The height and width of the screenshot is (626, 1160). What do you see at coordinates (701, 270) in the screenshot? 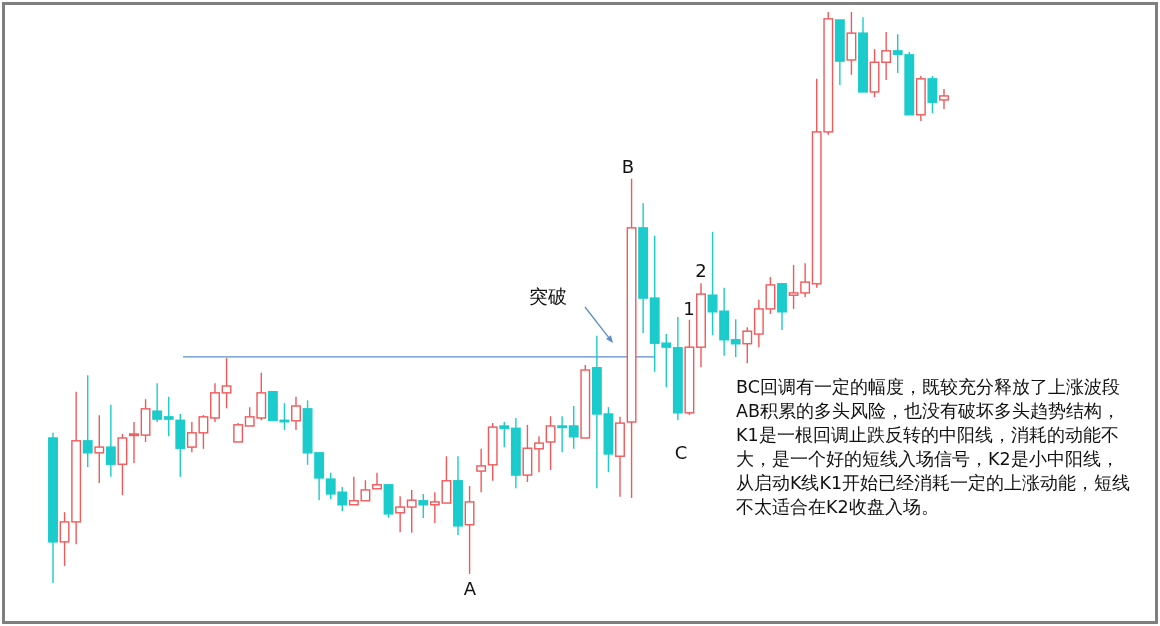
I see `annotation: 2` at bounding box center [701, 270].